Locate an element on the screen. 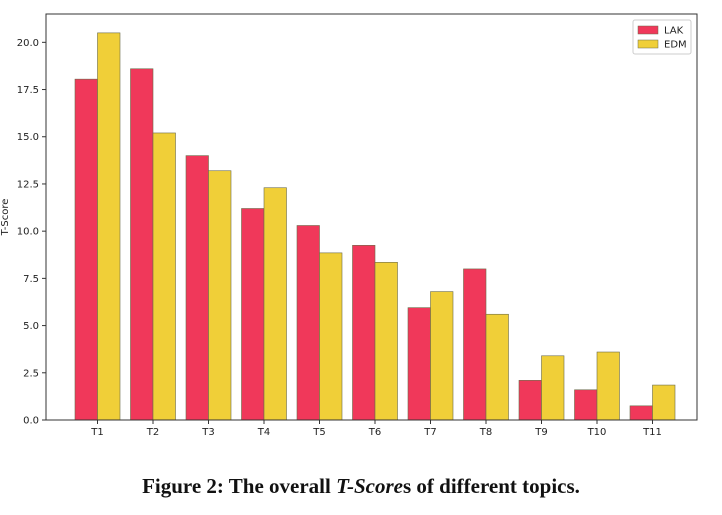 The image size is (722, 515). bar-lak-t1 is located at coordinates (86, 249).